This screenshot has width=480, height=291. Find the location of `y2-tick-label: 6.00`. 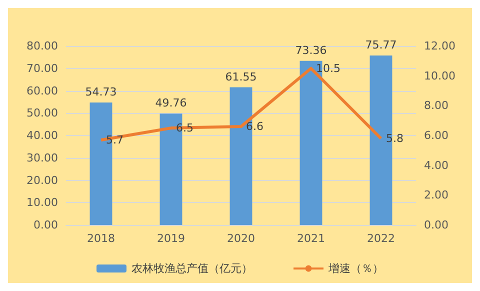

y2-tick-label: 6.00 is located at coordinates (436, 135).